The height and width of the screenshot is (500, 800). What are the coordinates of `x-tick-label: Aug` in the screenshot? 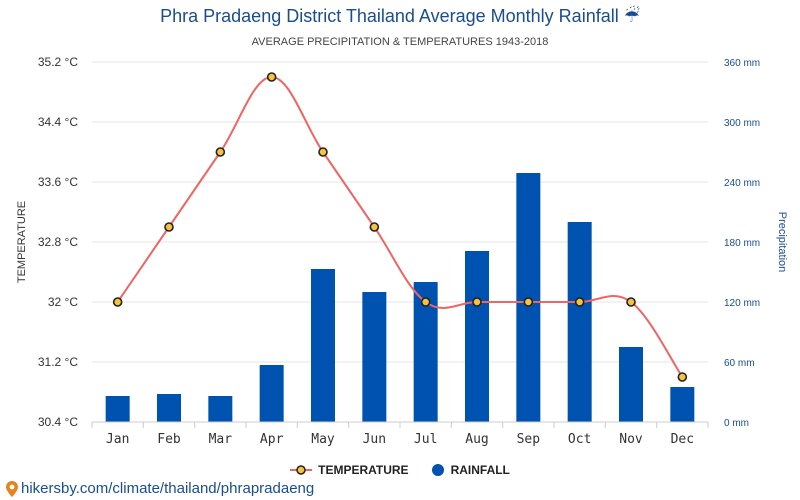 It's located at (476, 439).